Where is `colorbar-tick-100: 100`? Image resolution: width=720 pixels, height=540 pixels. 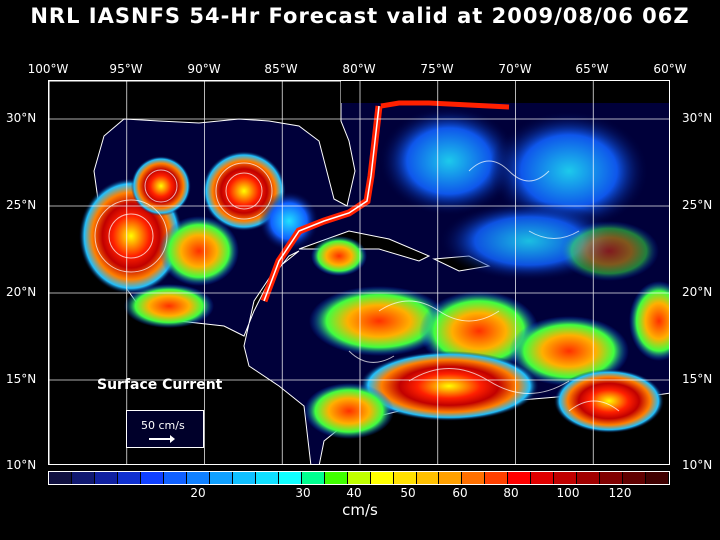 colorbar-tick-100: 100 is located at coordinates (568, 493).